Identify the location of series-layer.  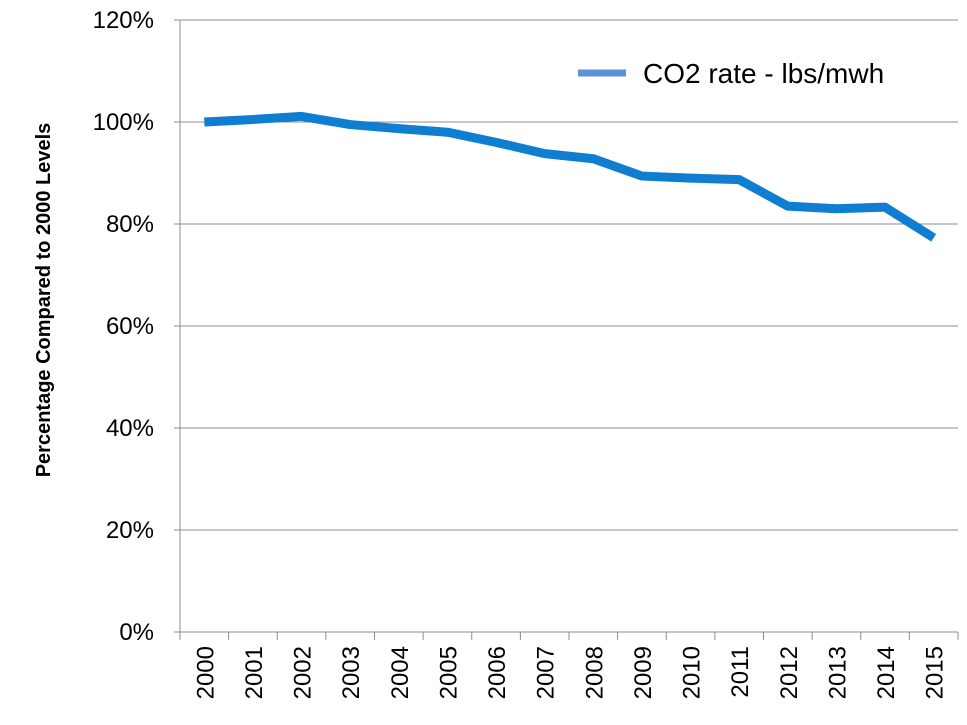
(570, 176).